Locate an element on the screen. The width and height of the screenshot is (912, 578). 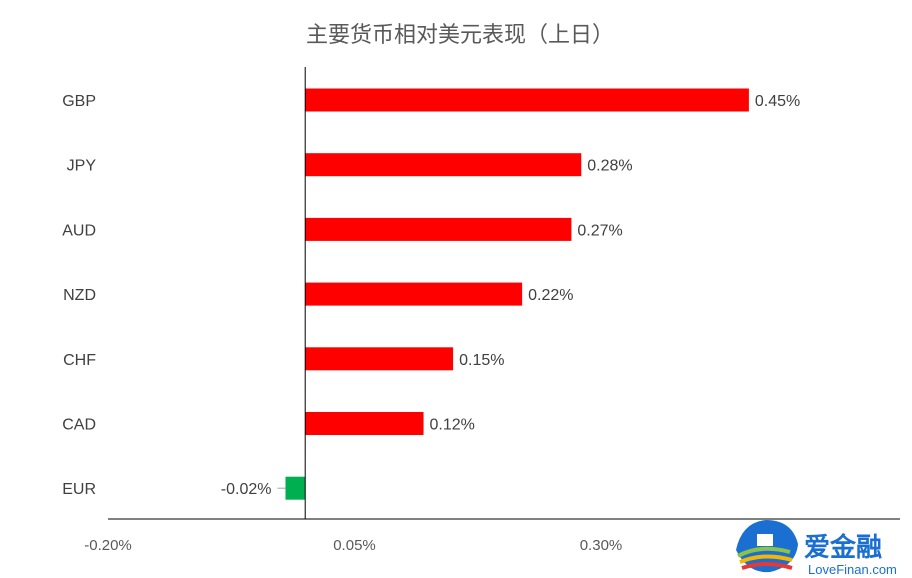
bar-gbp is located at coordinates (527, 100).